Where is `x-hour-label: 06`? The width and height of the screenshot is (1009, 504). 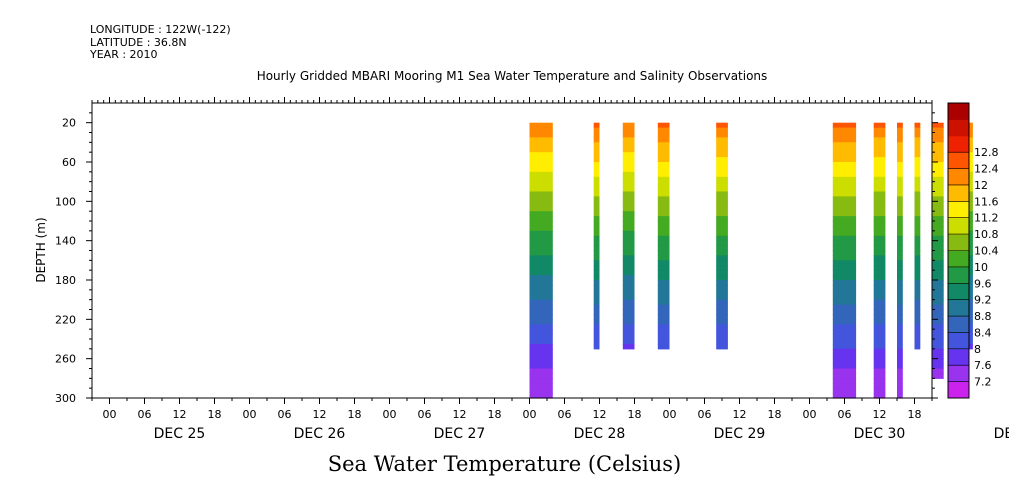
x-hour-label: 06 is located at coordinates (145, 414).